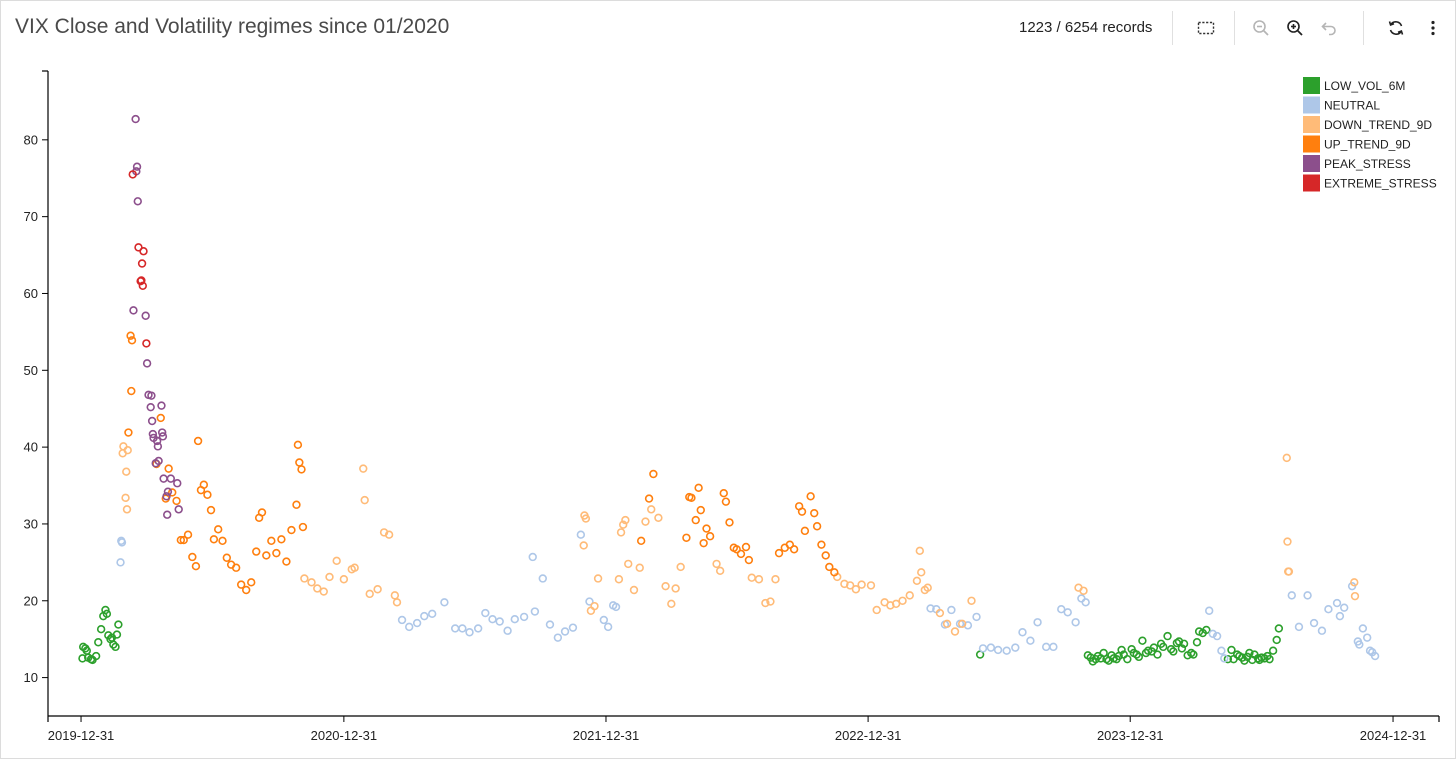  I want to click on y-tick-label: 40, so click(31, 447).